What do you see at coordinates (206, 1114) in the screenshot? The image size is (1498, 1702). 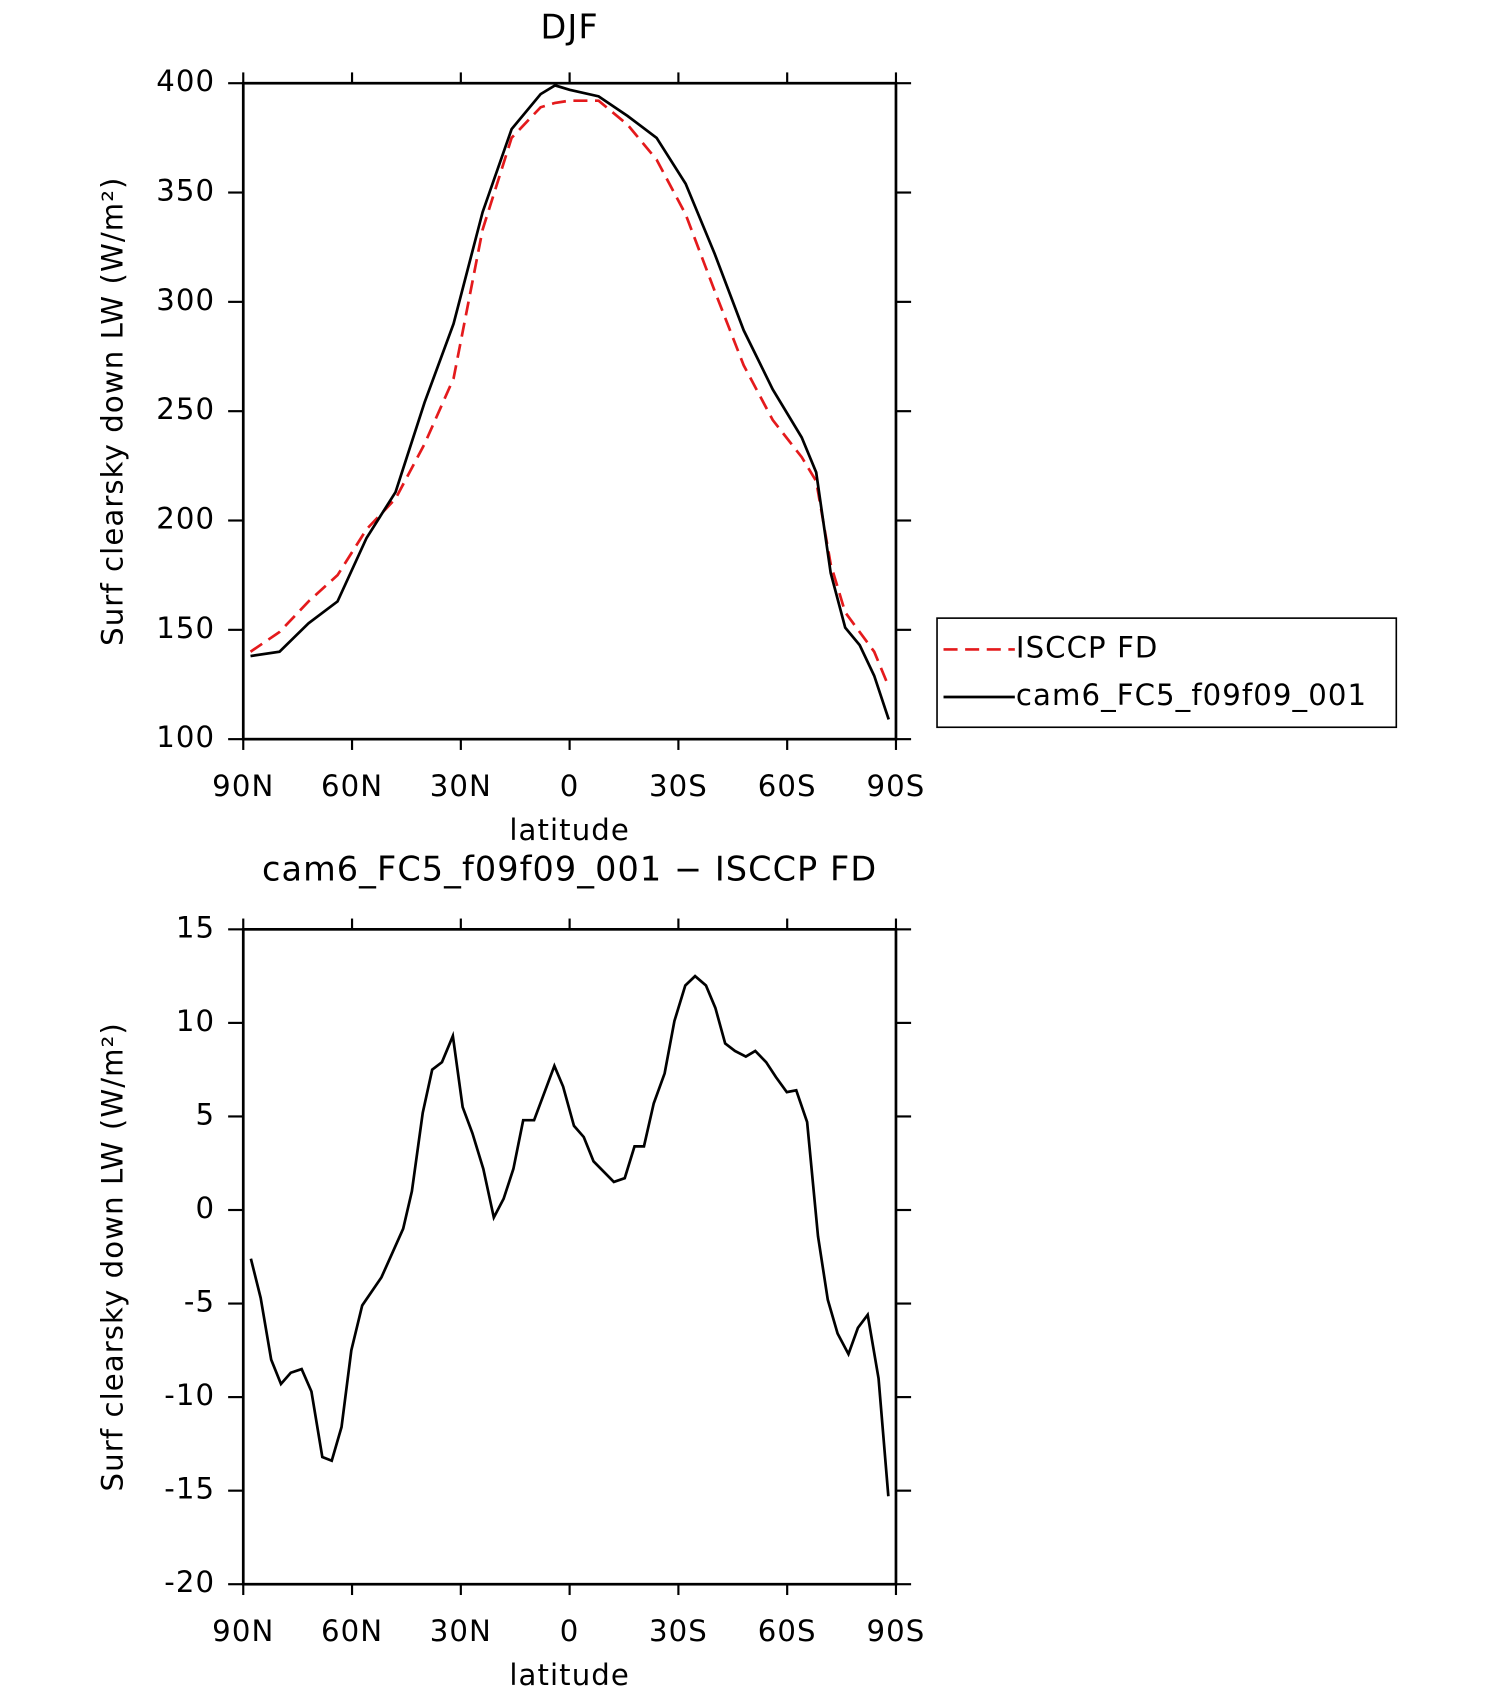 I see `y-tick-label: 5` at bounding box center [206, 1114].